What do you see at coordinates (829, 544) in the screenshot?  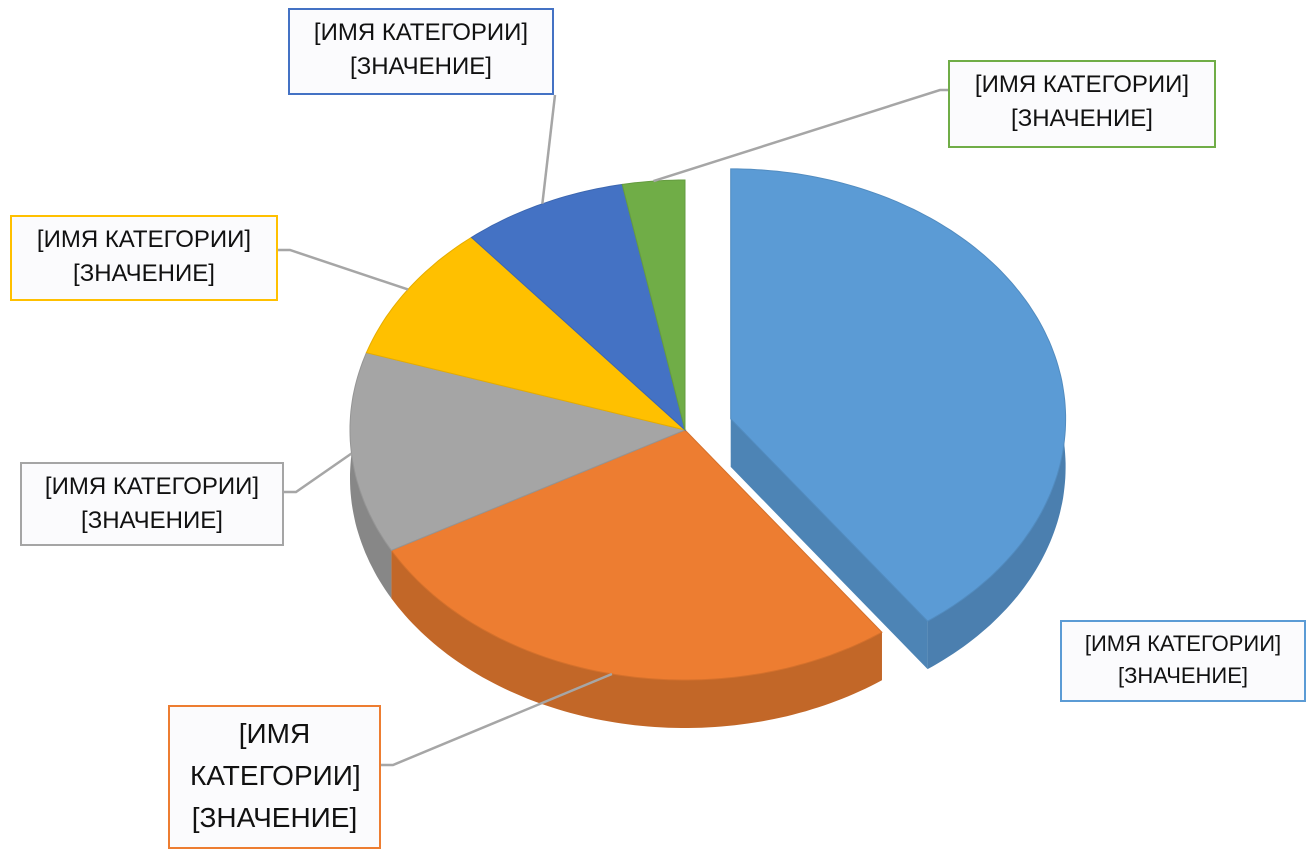 I see `slice-wall` at bounding box center [829, 544].